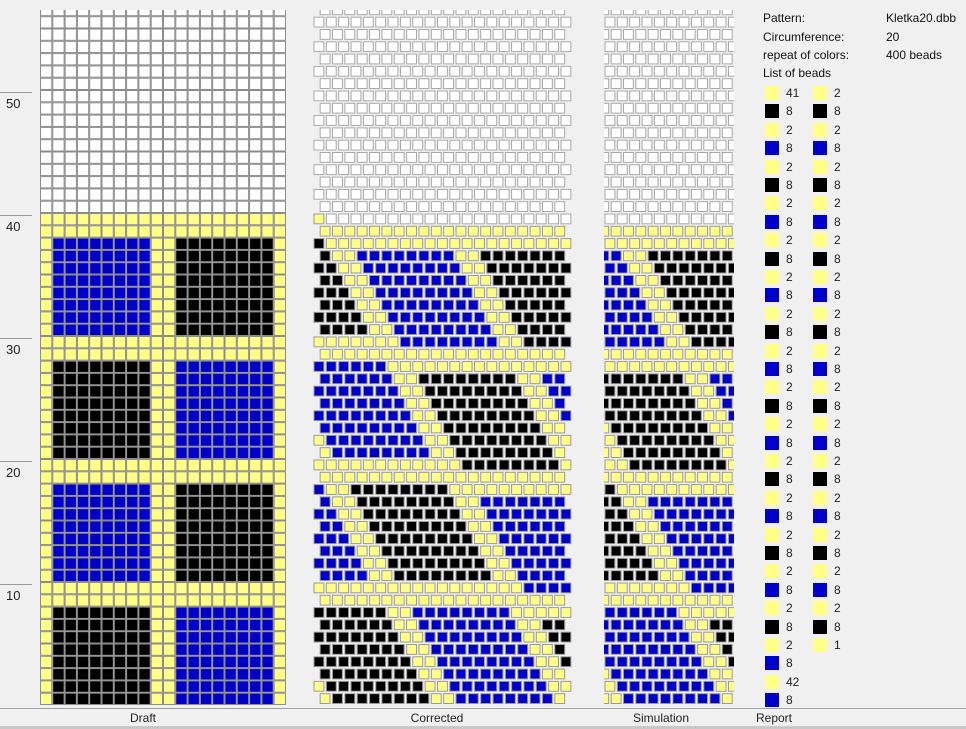 Image resolution: width=966 pixels, height=729 pixels. I want to click on simulation-grid, so click(669, 355).